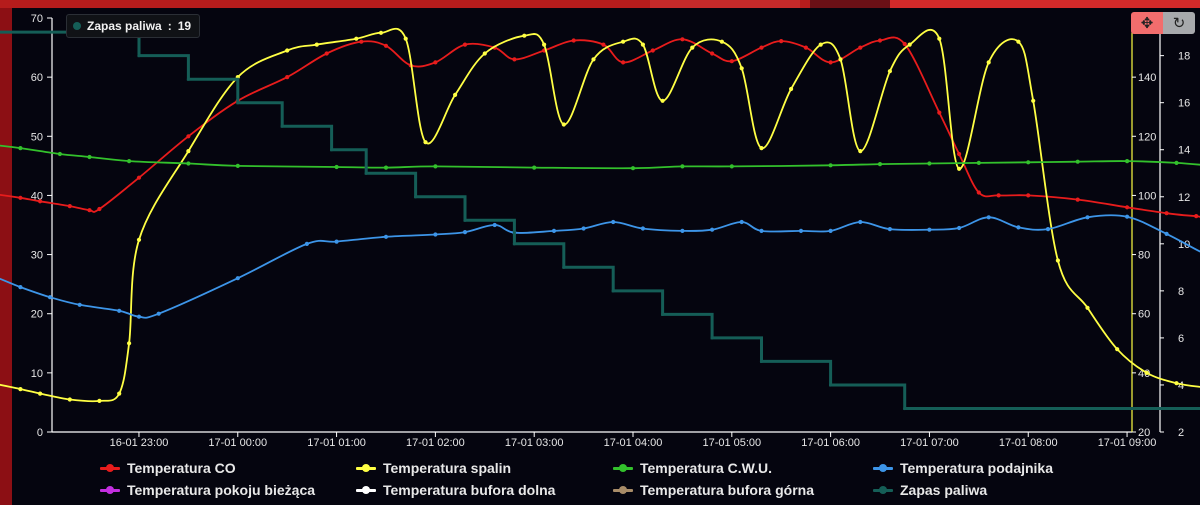  What do you see at coordinates (366, 468) in the screenshot?
I see `legend-marker-spaliny` at bounding box center [366, 468].